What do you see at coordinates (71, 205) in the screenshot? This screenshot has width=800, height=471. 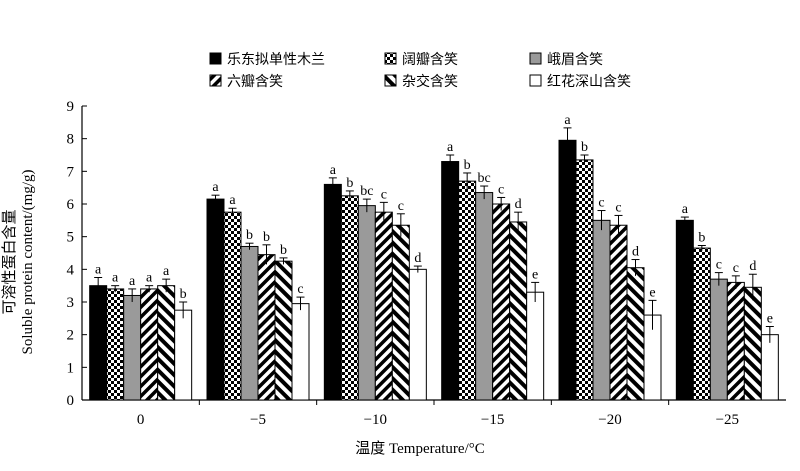 I see `y-tick-label: 6` at bounding box center [71, 205].